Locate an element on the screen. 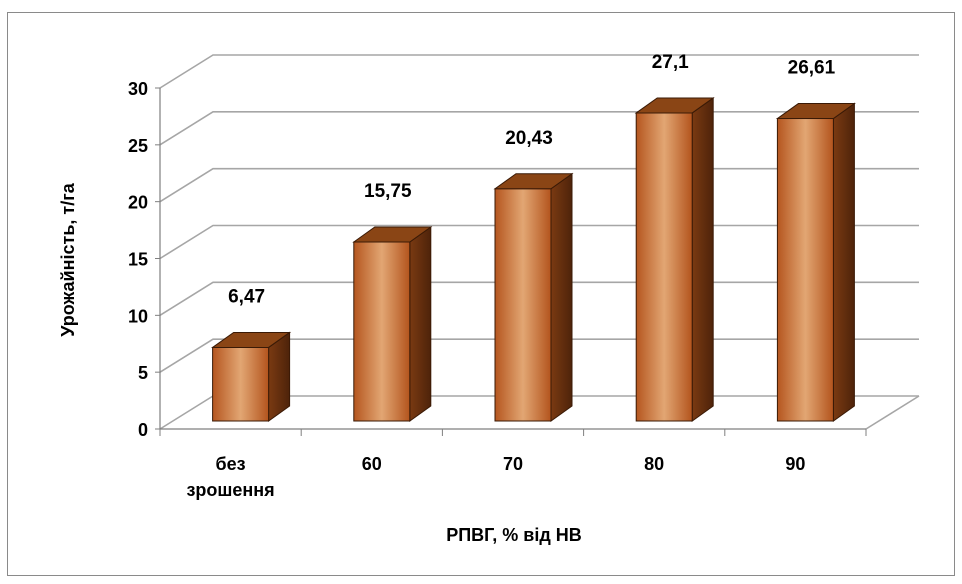  x-axis-title: РПВГ, % від НВ is located at coordinates (514, 535).